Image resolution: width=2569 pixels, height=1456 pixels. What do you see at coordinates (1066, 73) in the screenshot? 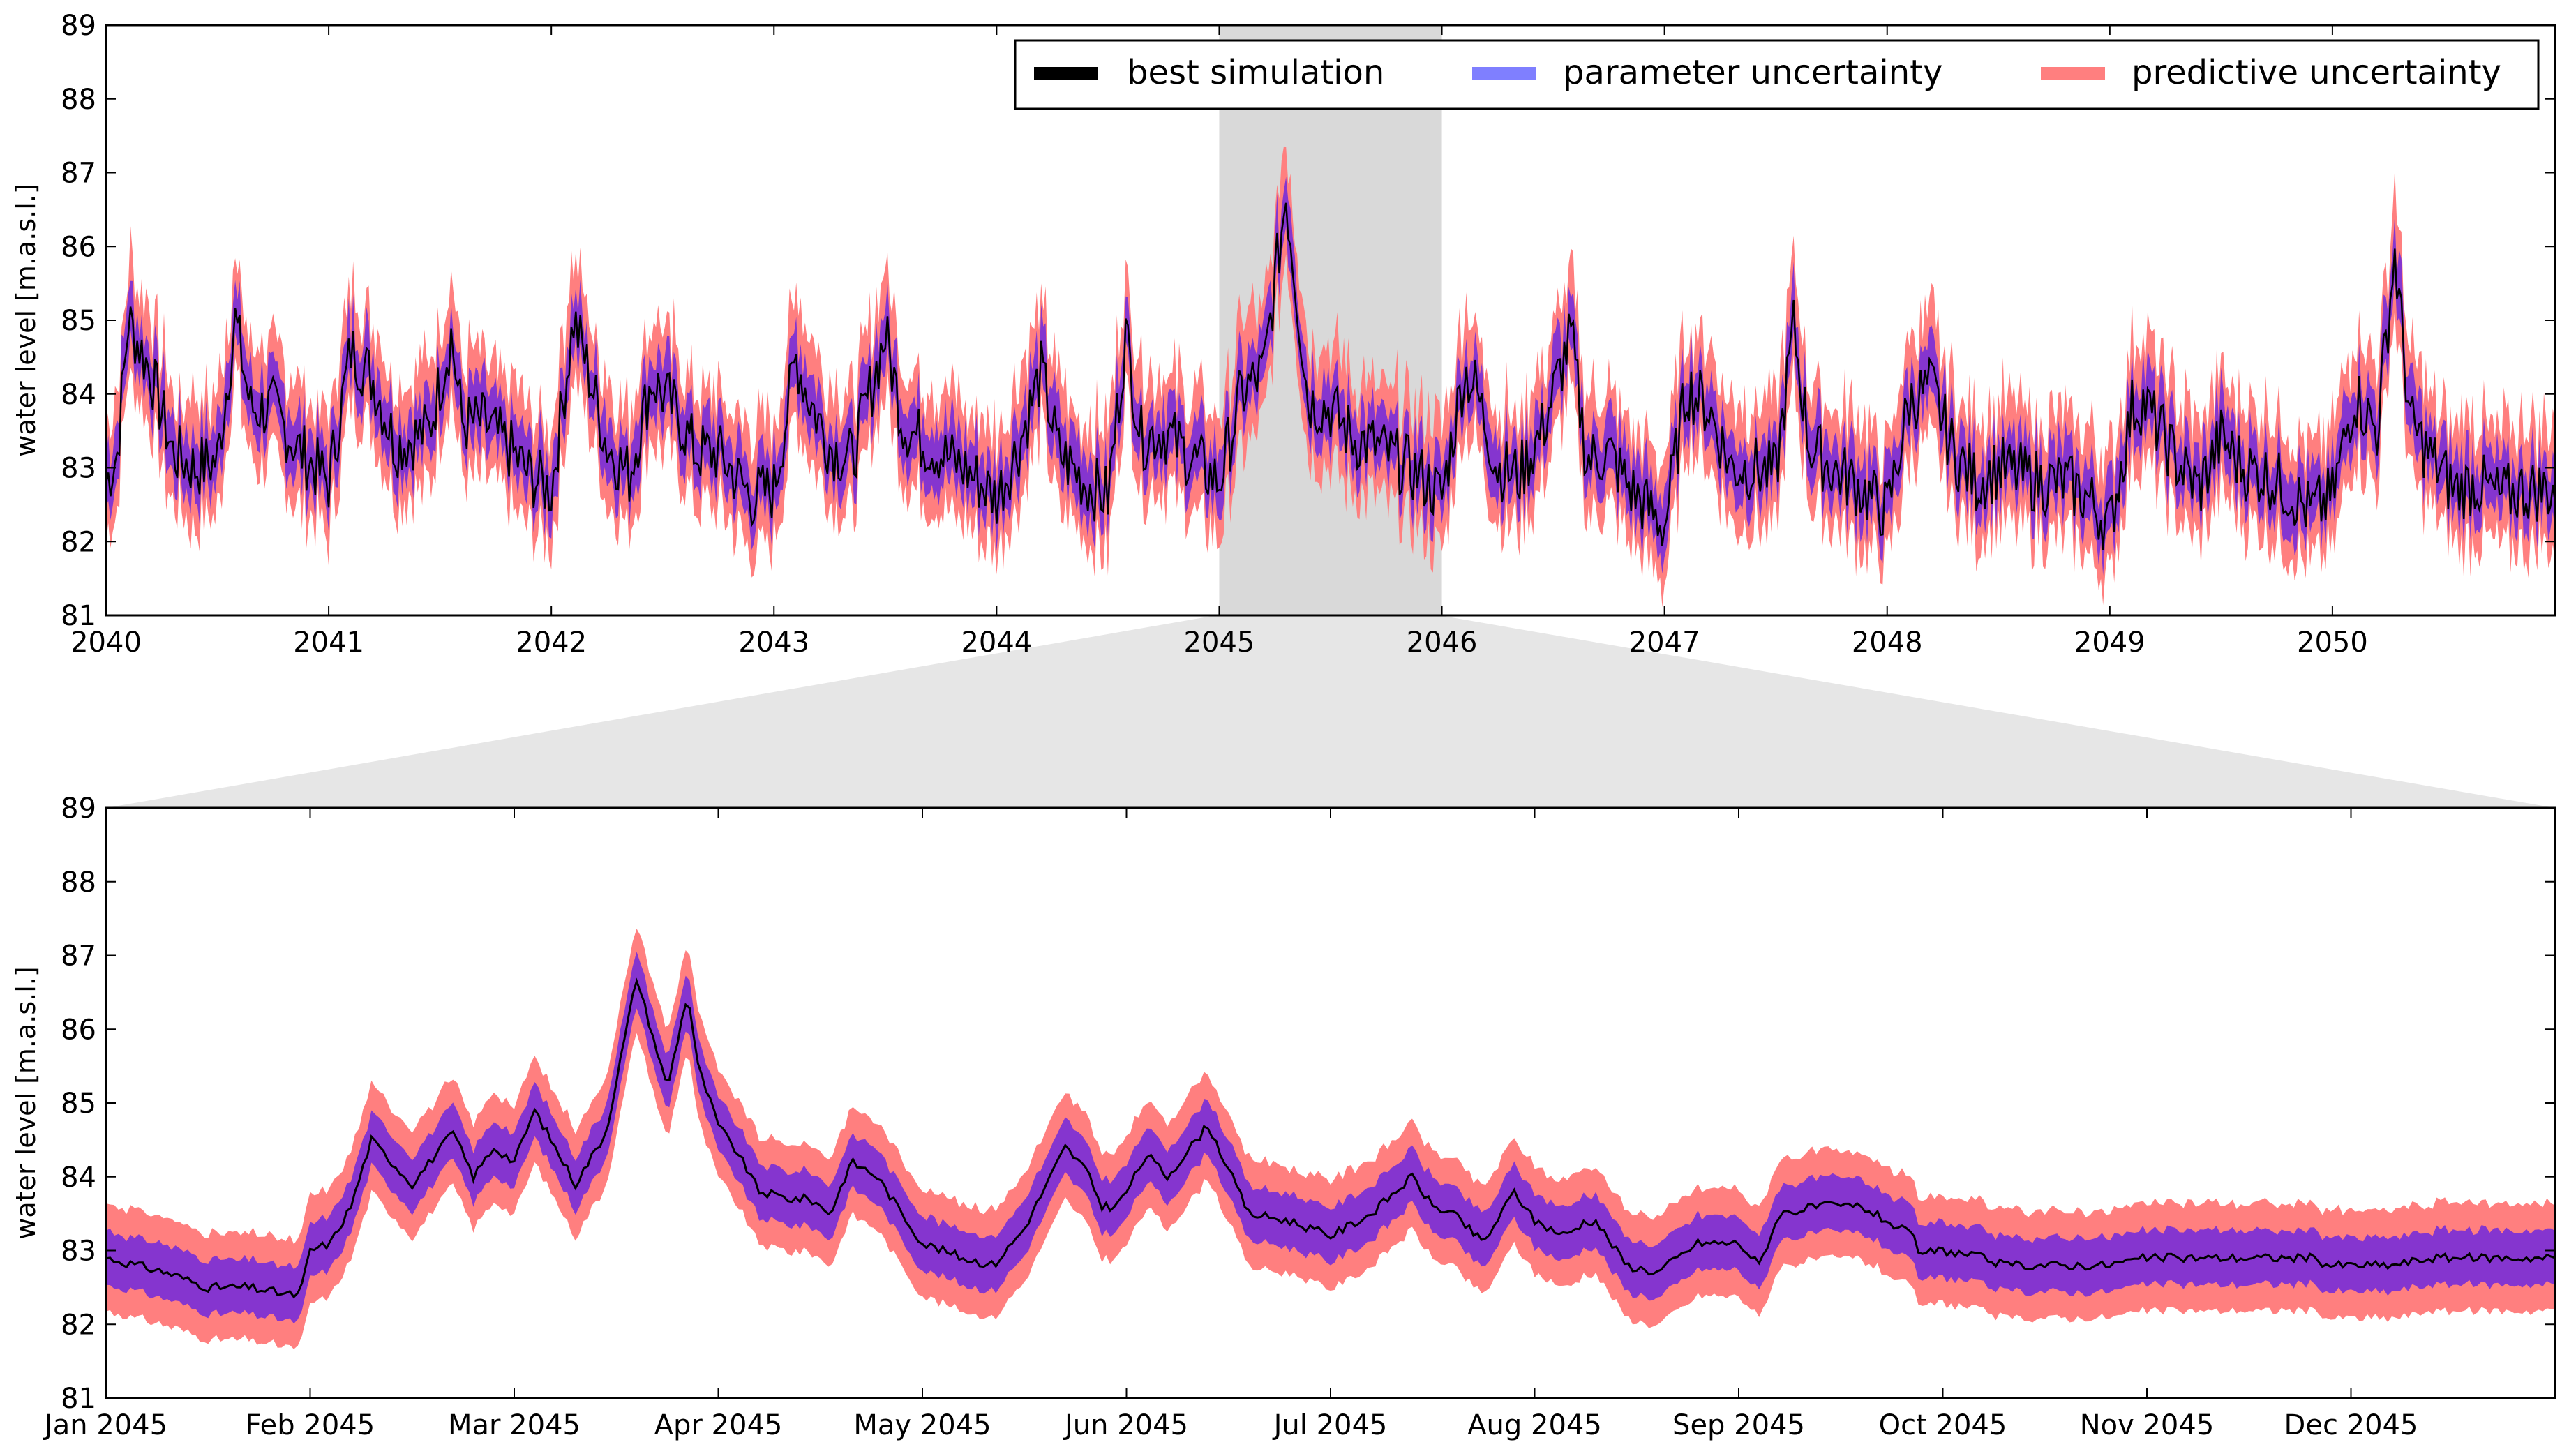
I see `legend-swatch-best` at bounding box center [1066, 73].